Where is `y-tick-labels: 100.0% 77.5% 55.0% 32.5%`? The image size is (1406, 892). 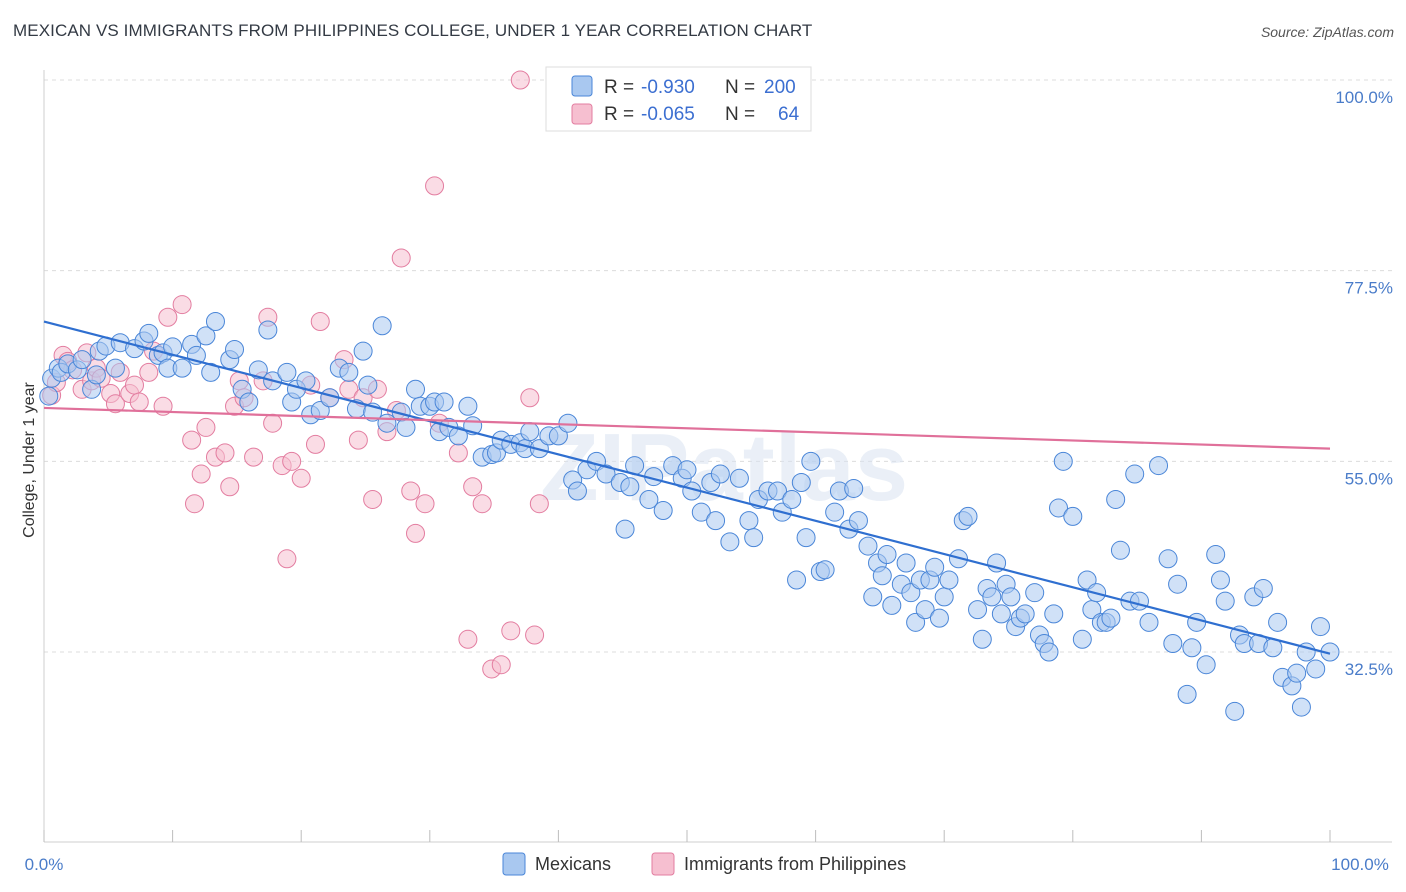 y-tick-labels: 100.0% 77.5% 55.0% 32.5% is located at coordinates (1364, 383).